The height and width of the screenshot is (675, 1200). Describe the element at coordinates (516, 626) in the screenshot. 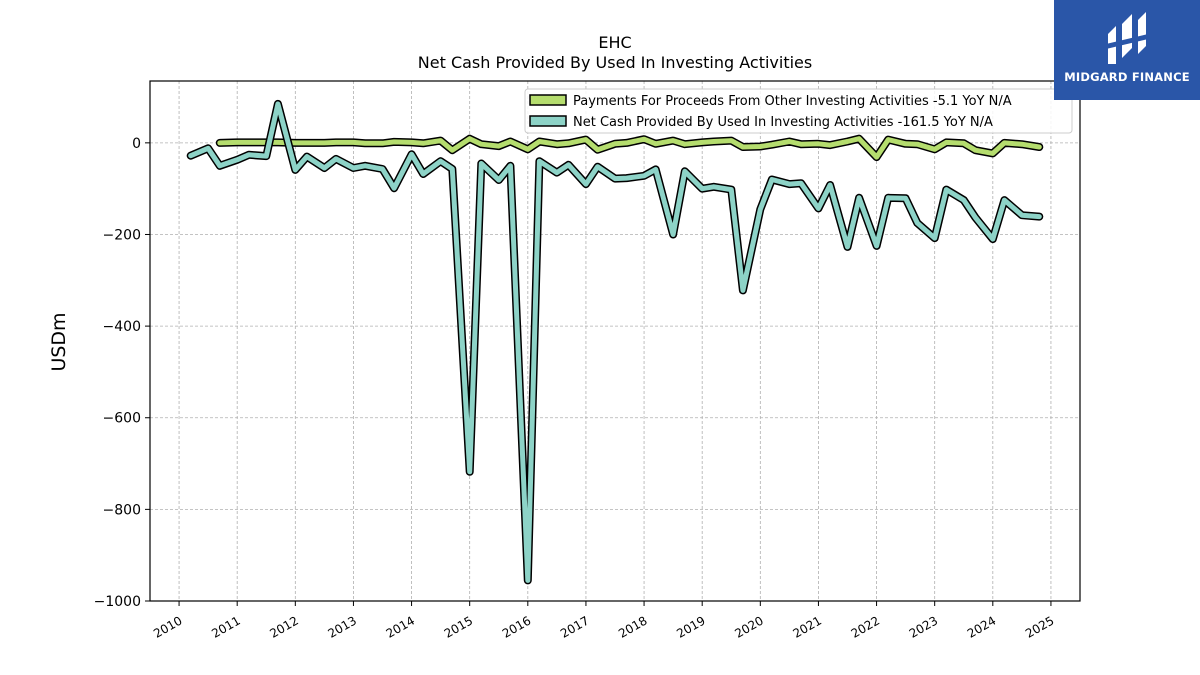

I see `x-tick-label: 2016` at that location.